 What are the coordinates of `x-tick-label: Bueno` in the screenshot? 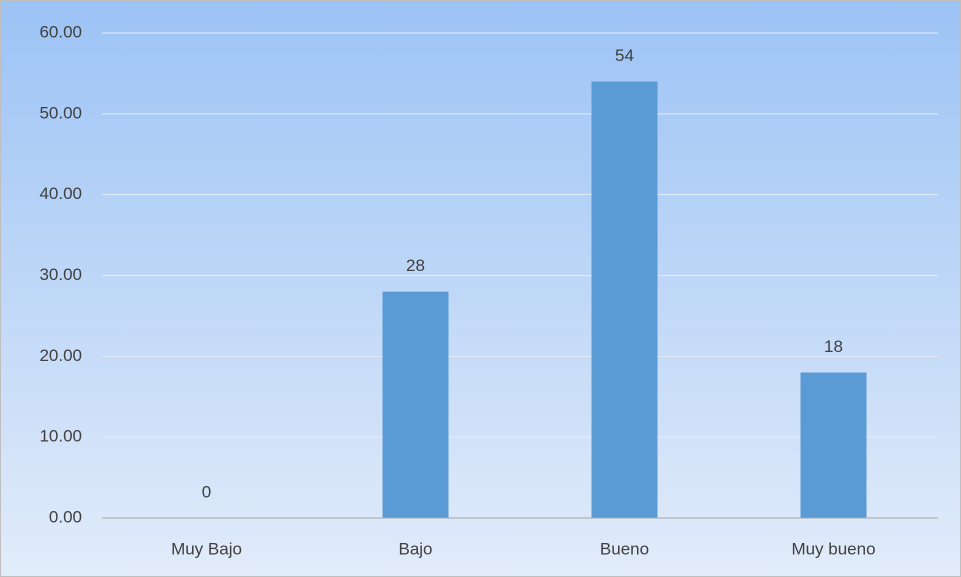 It's located at (624, 548).